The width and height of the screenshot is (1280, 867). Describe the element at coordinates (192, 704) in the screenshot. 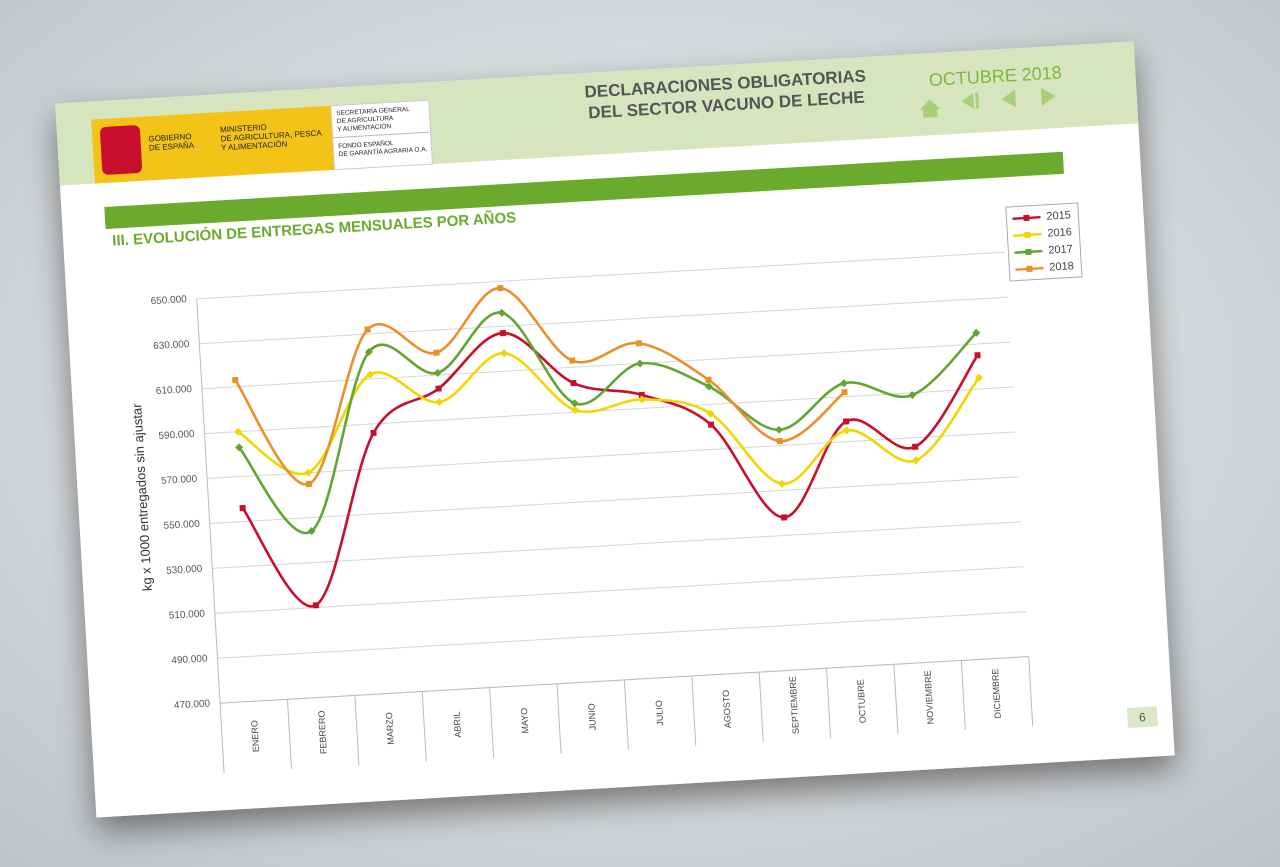

I see `y-tick-label: 470.000` at that location.